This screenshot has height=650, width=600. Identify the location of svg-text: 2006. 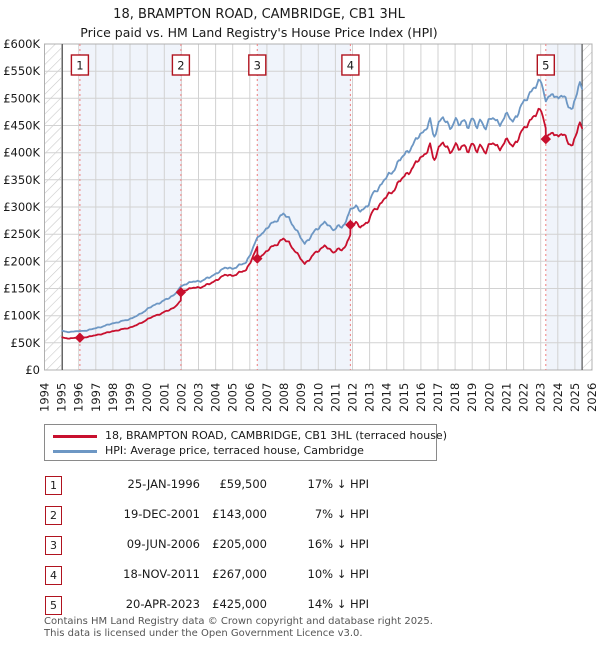
(250, 397).